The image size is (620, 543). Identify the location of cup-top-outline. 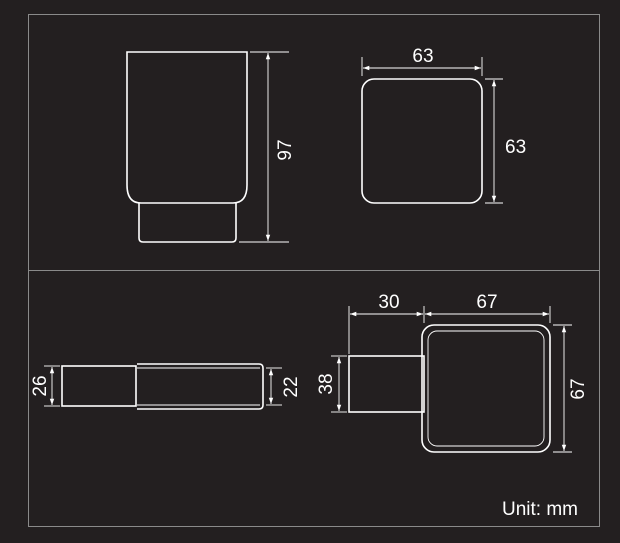
(422, 141).